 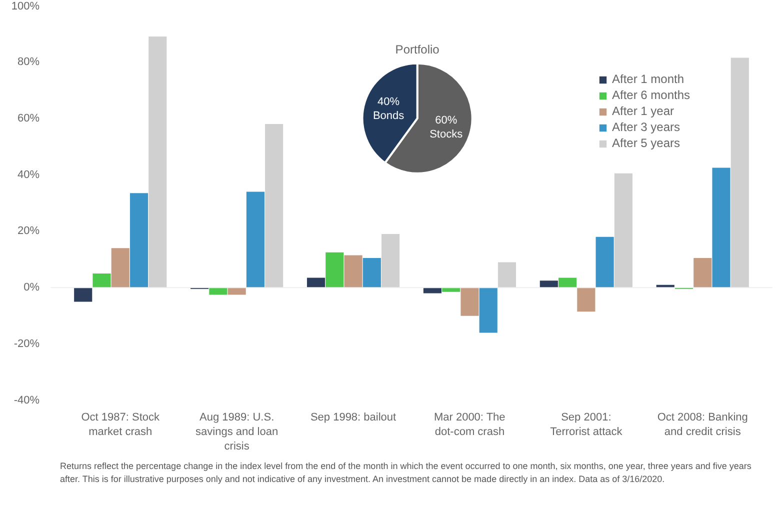 What do you see at coordinates (120, 425) in the screenshot?
I see `x-tick-label: Oct 1987: Stock market crash` at bounding box center [120, 425].